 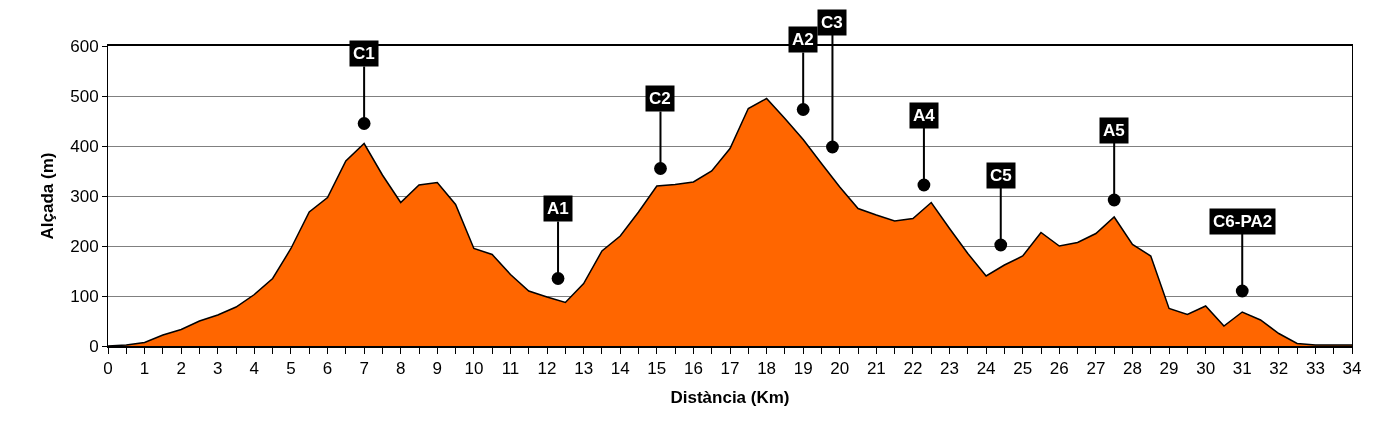 I want to click on x-tick-label: 32, so click(x=1279, y=369).